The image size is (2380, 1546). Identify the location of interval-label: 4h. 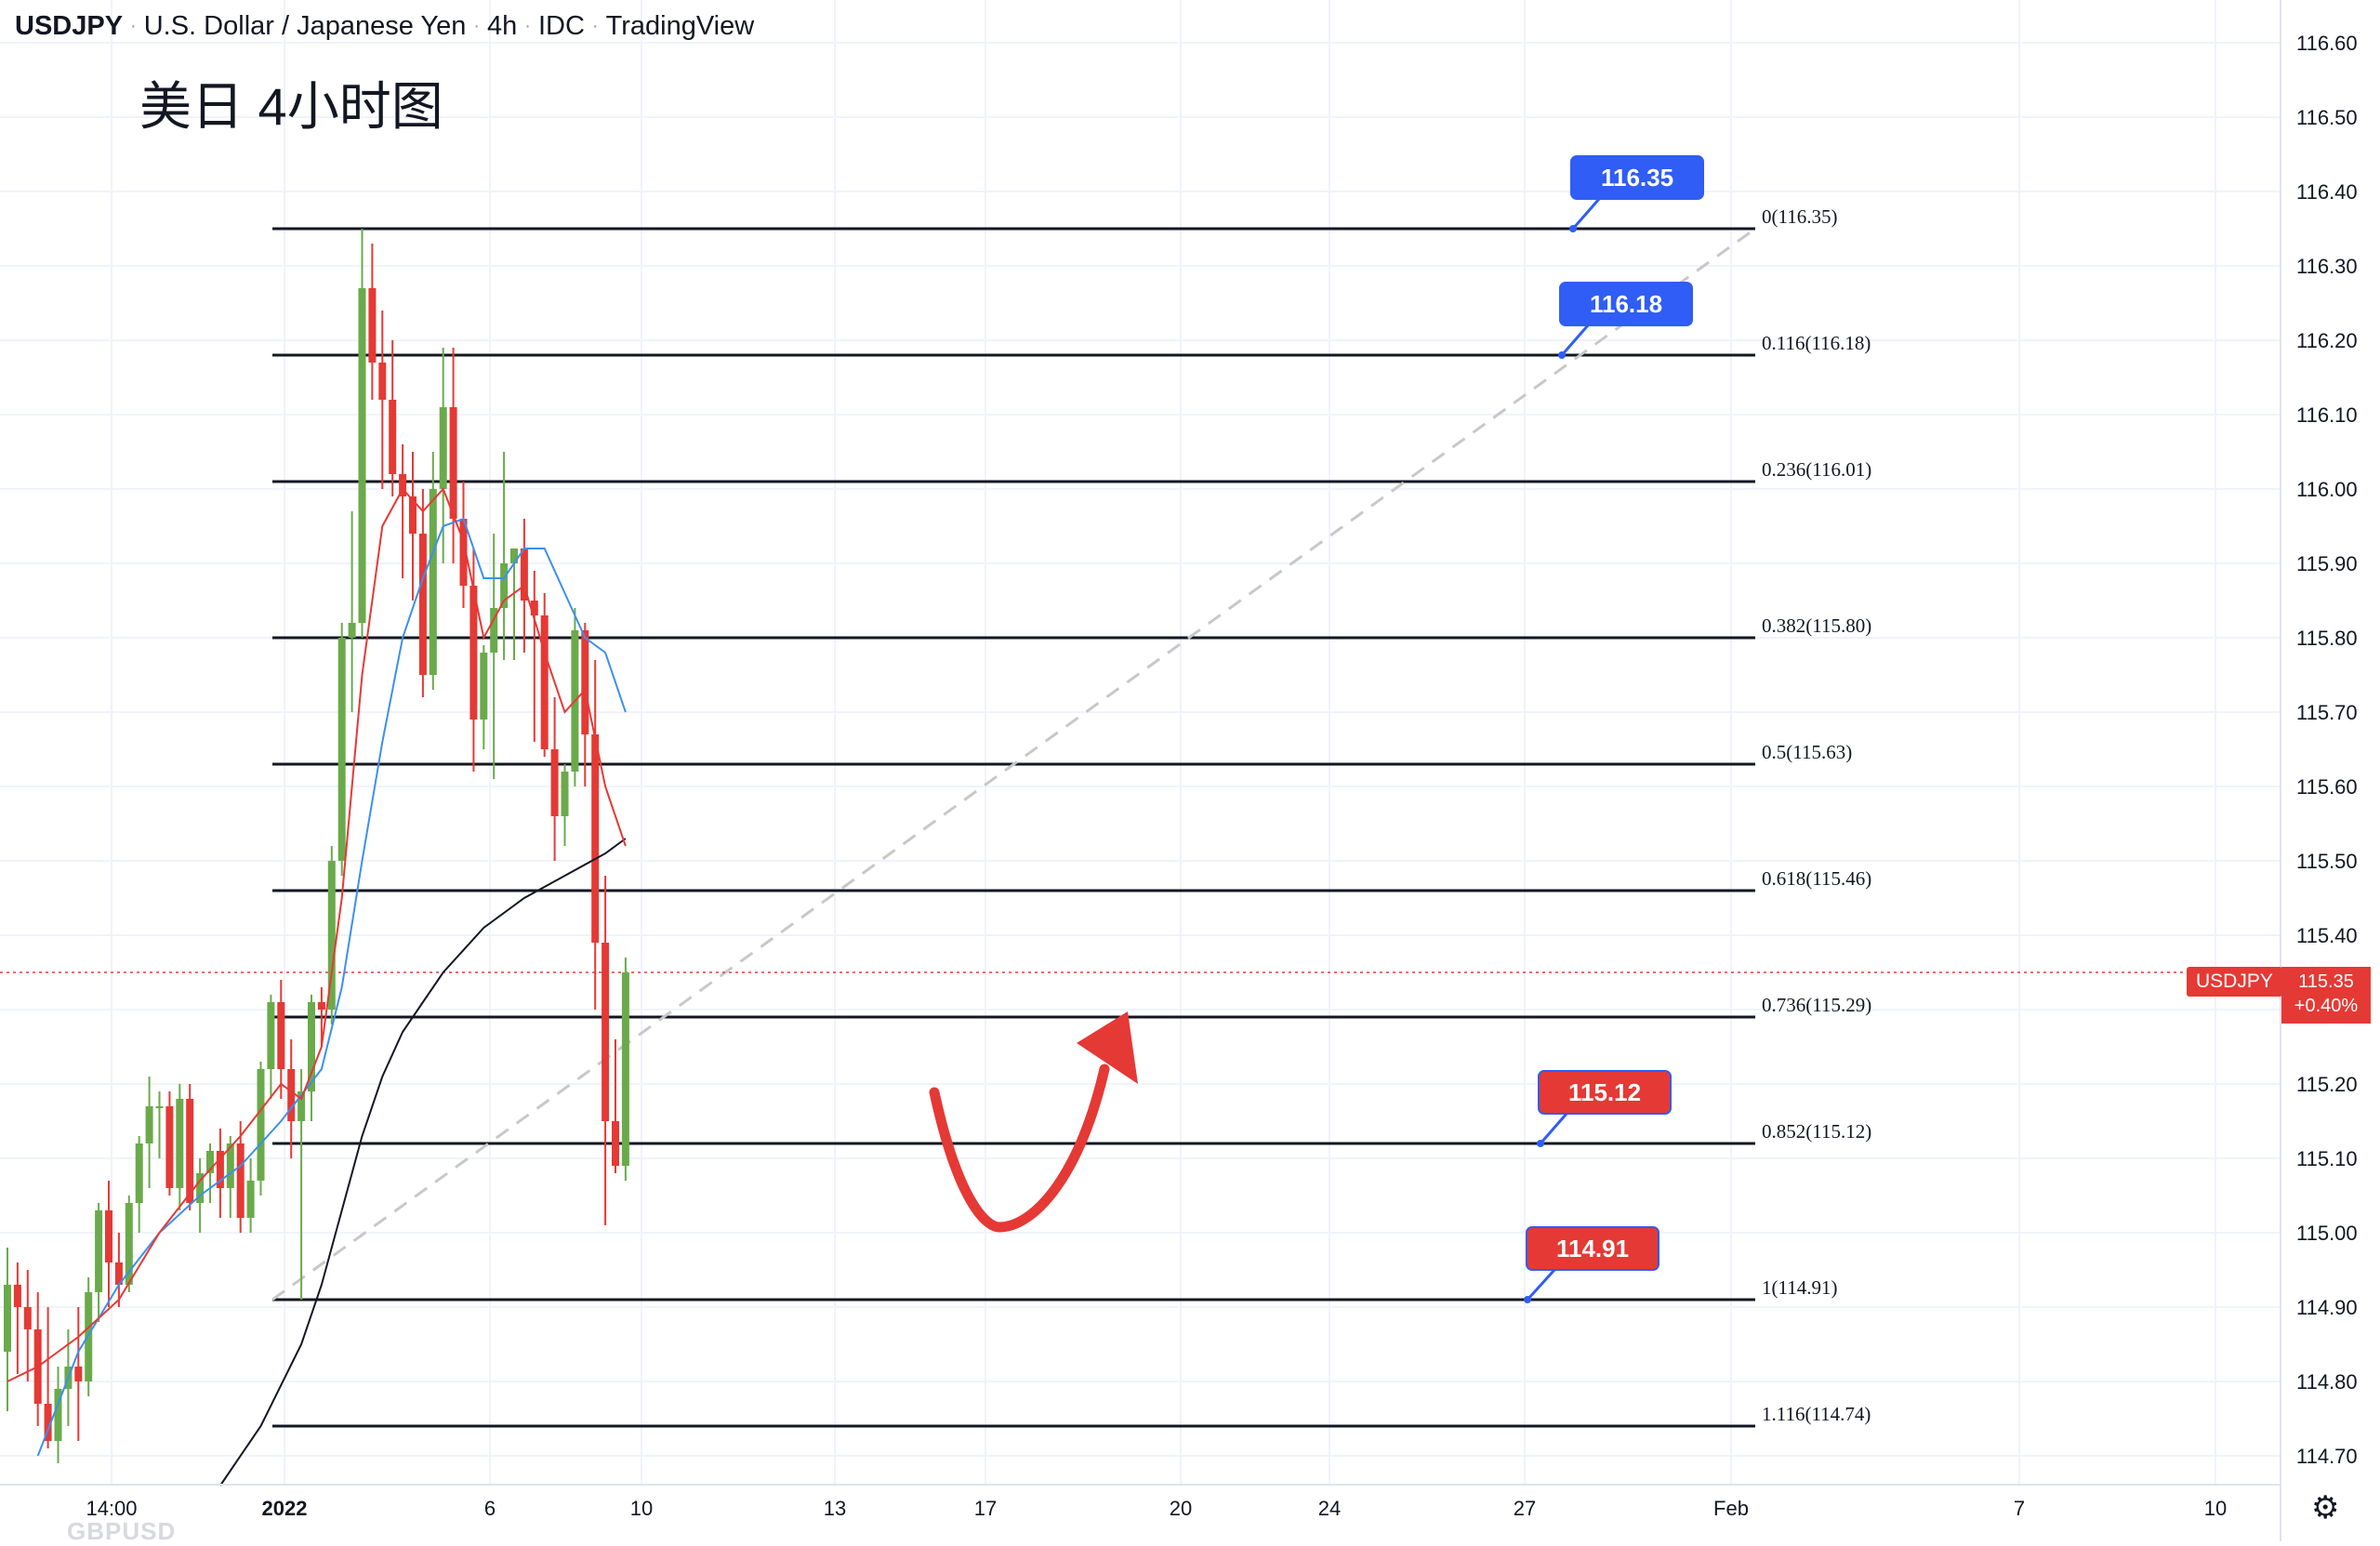
(502, 26).